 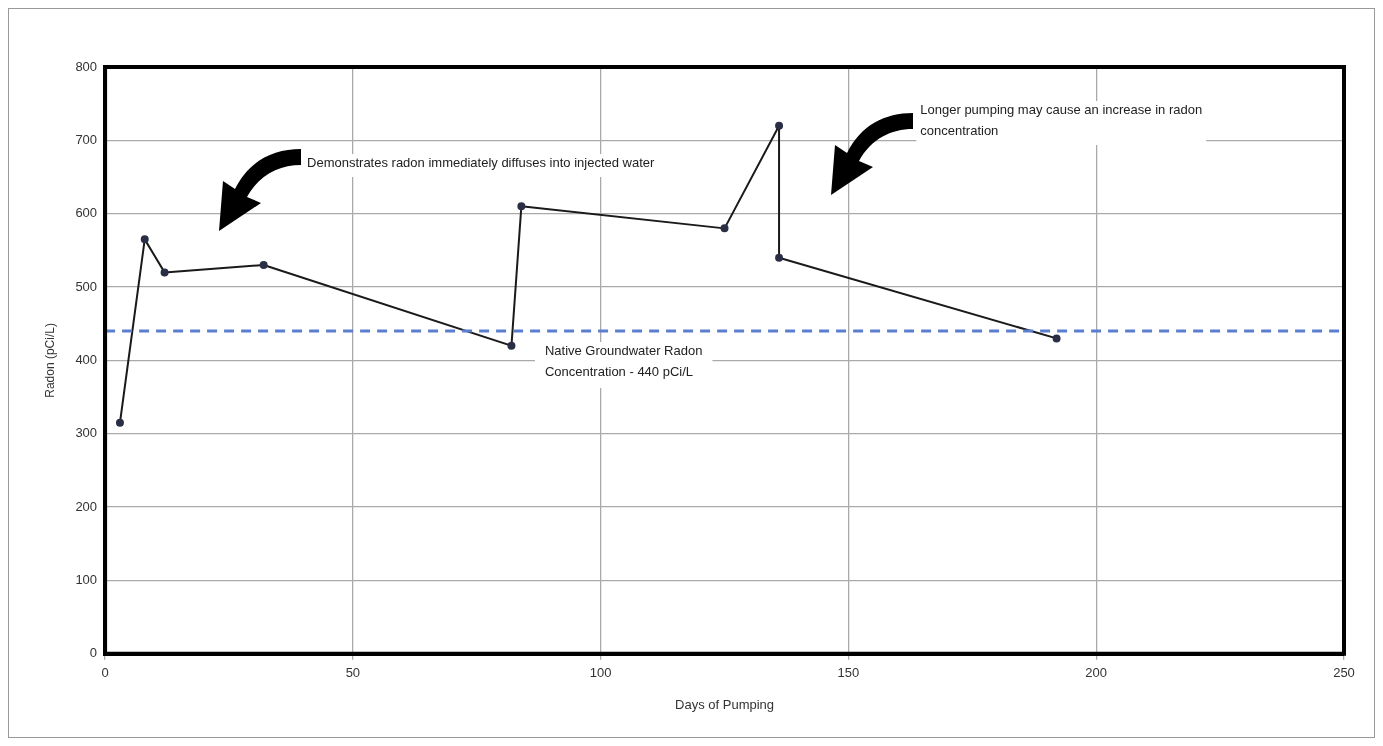 I want to click on ref-line-label: Native Groundwater Radon Concentration - 440 pCi/L, so click(x=623, y=361).